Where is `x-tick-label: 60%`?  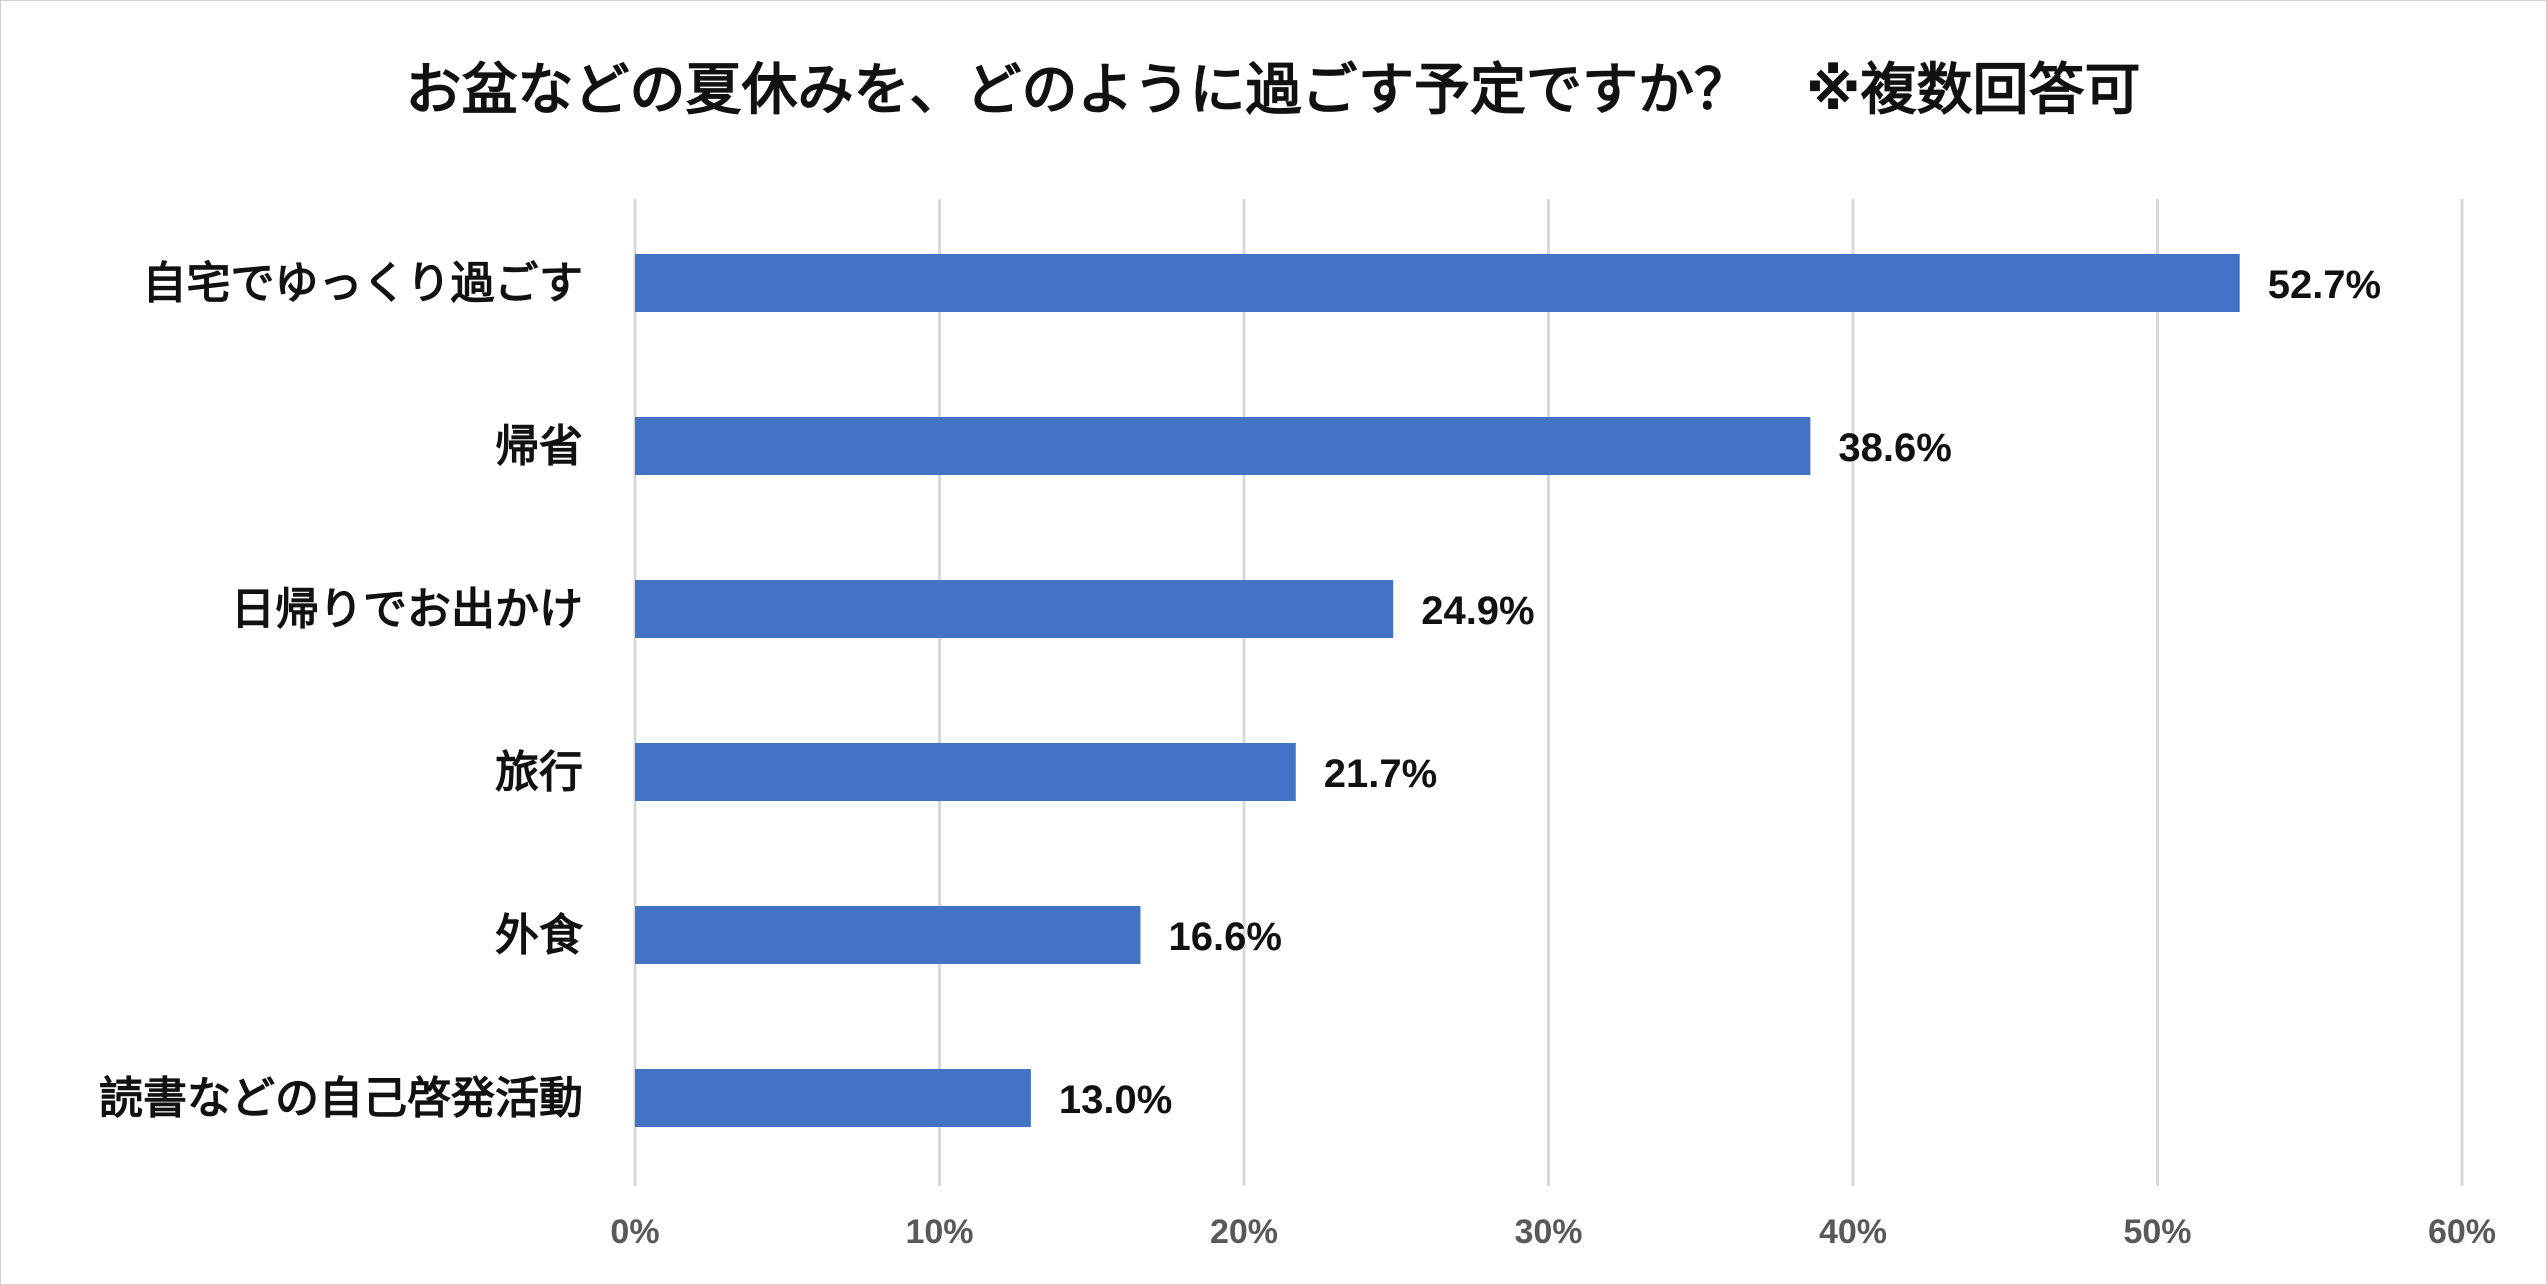 x-tick-label: 60% is located at coordinates (2462, 1232).